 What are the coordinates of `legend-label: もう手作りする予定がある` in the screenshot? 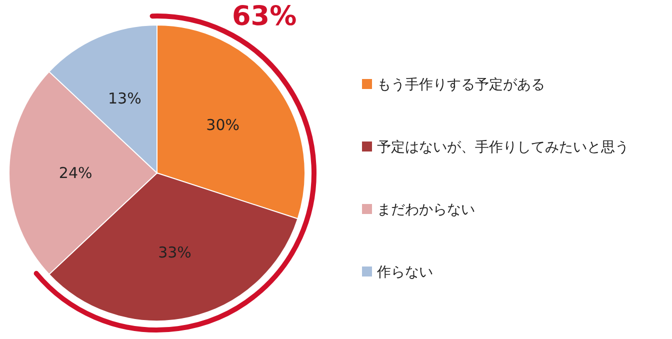 It's located at (461, 85).